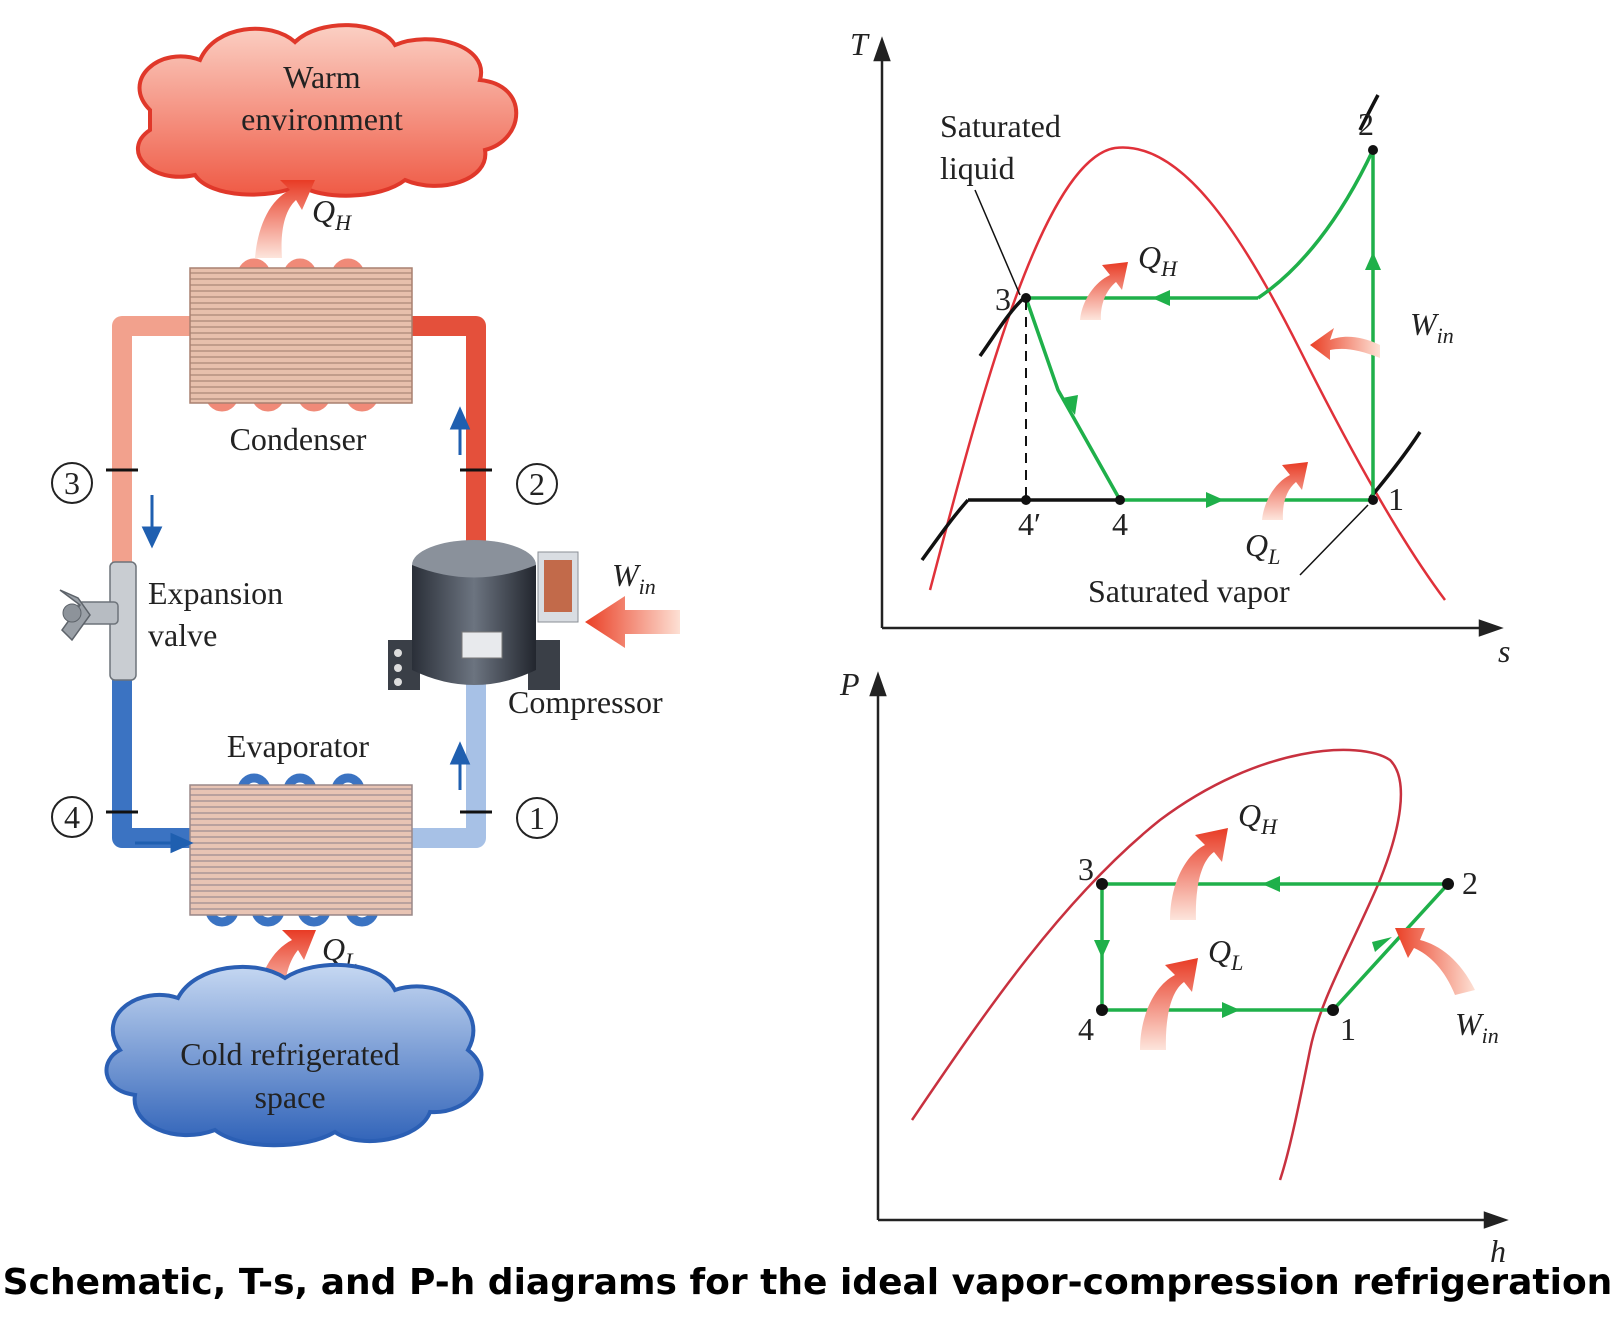 This screenshot has width=1615, height=1334. I want to click on ts-saturation-dome, so click(1187, 373).